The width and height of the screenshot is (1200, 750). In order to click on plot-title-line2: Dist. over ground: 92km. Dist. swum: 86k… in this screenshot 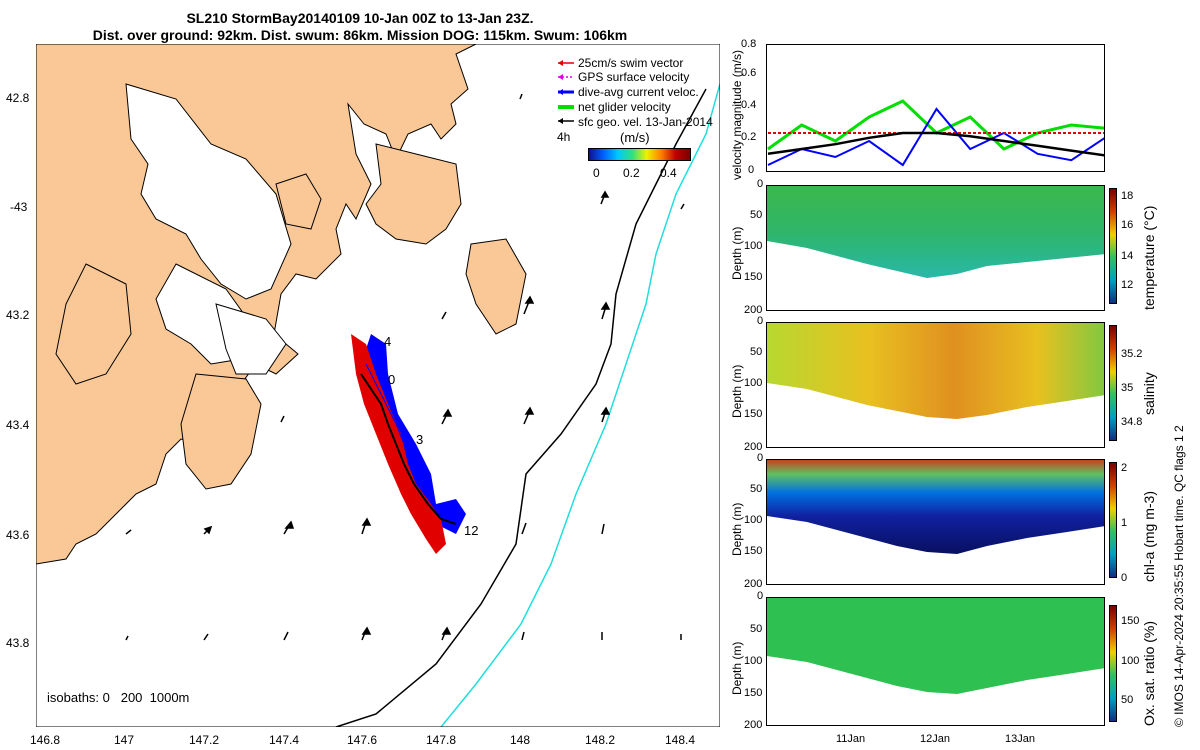, I will do `click(360, 35)`.